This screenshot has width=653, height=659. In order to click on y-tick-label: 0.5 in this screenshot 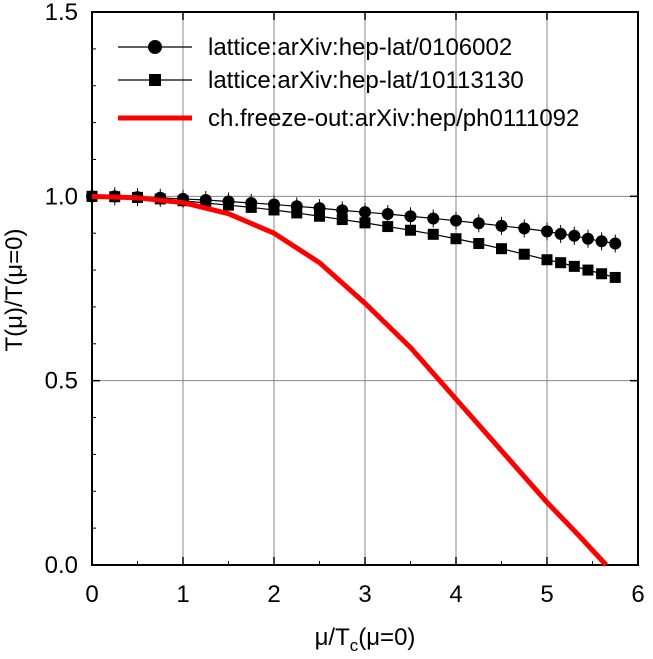, I will do `click(61, 381)`.